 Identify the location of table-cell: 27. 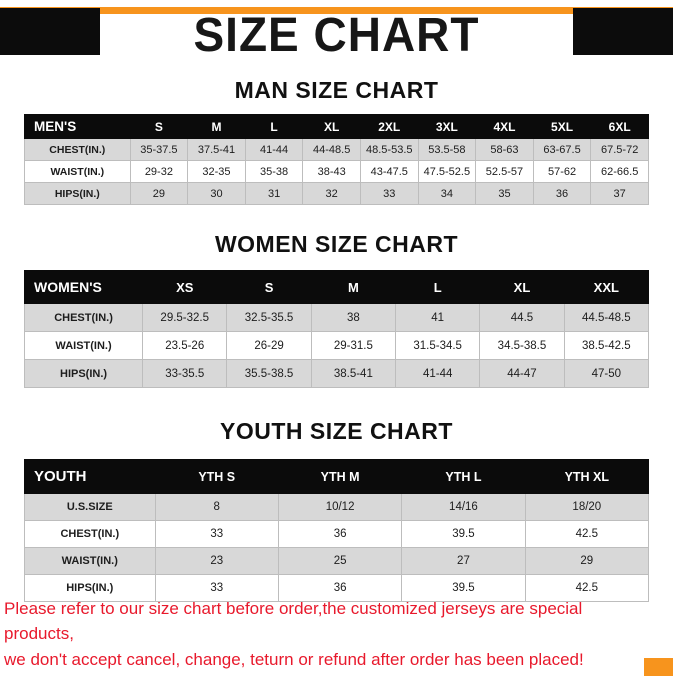
(463, 561).